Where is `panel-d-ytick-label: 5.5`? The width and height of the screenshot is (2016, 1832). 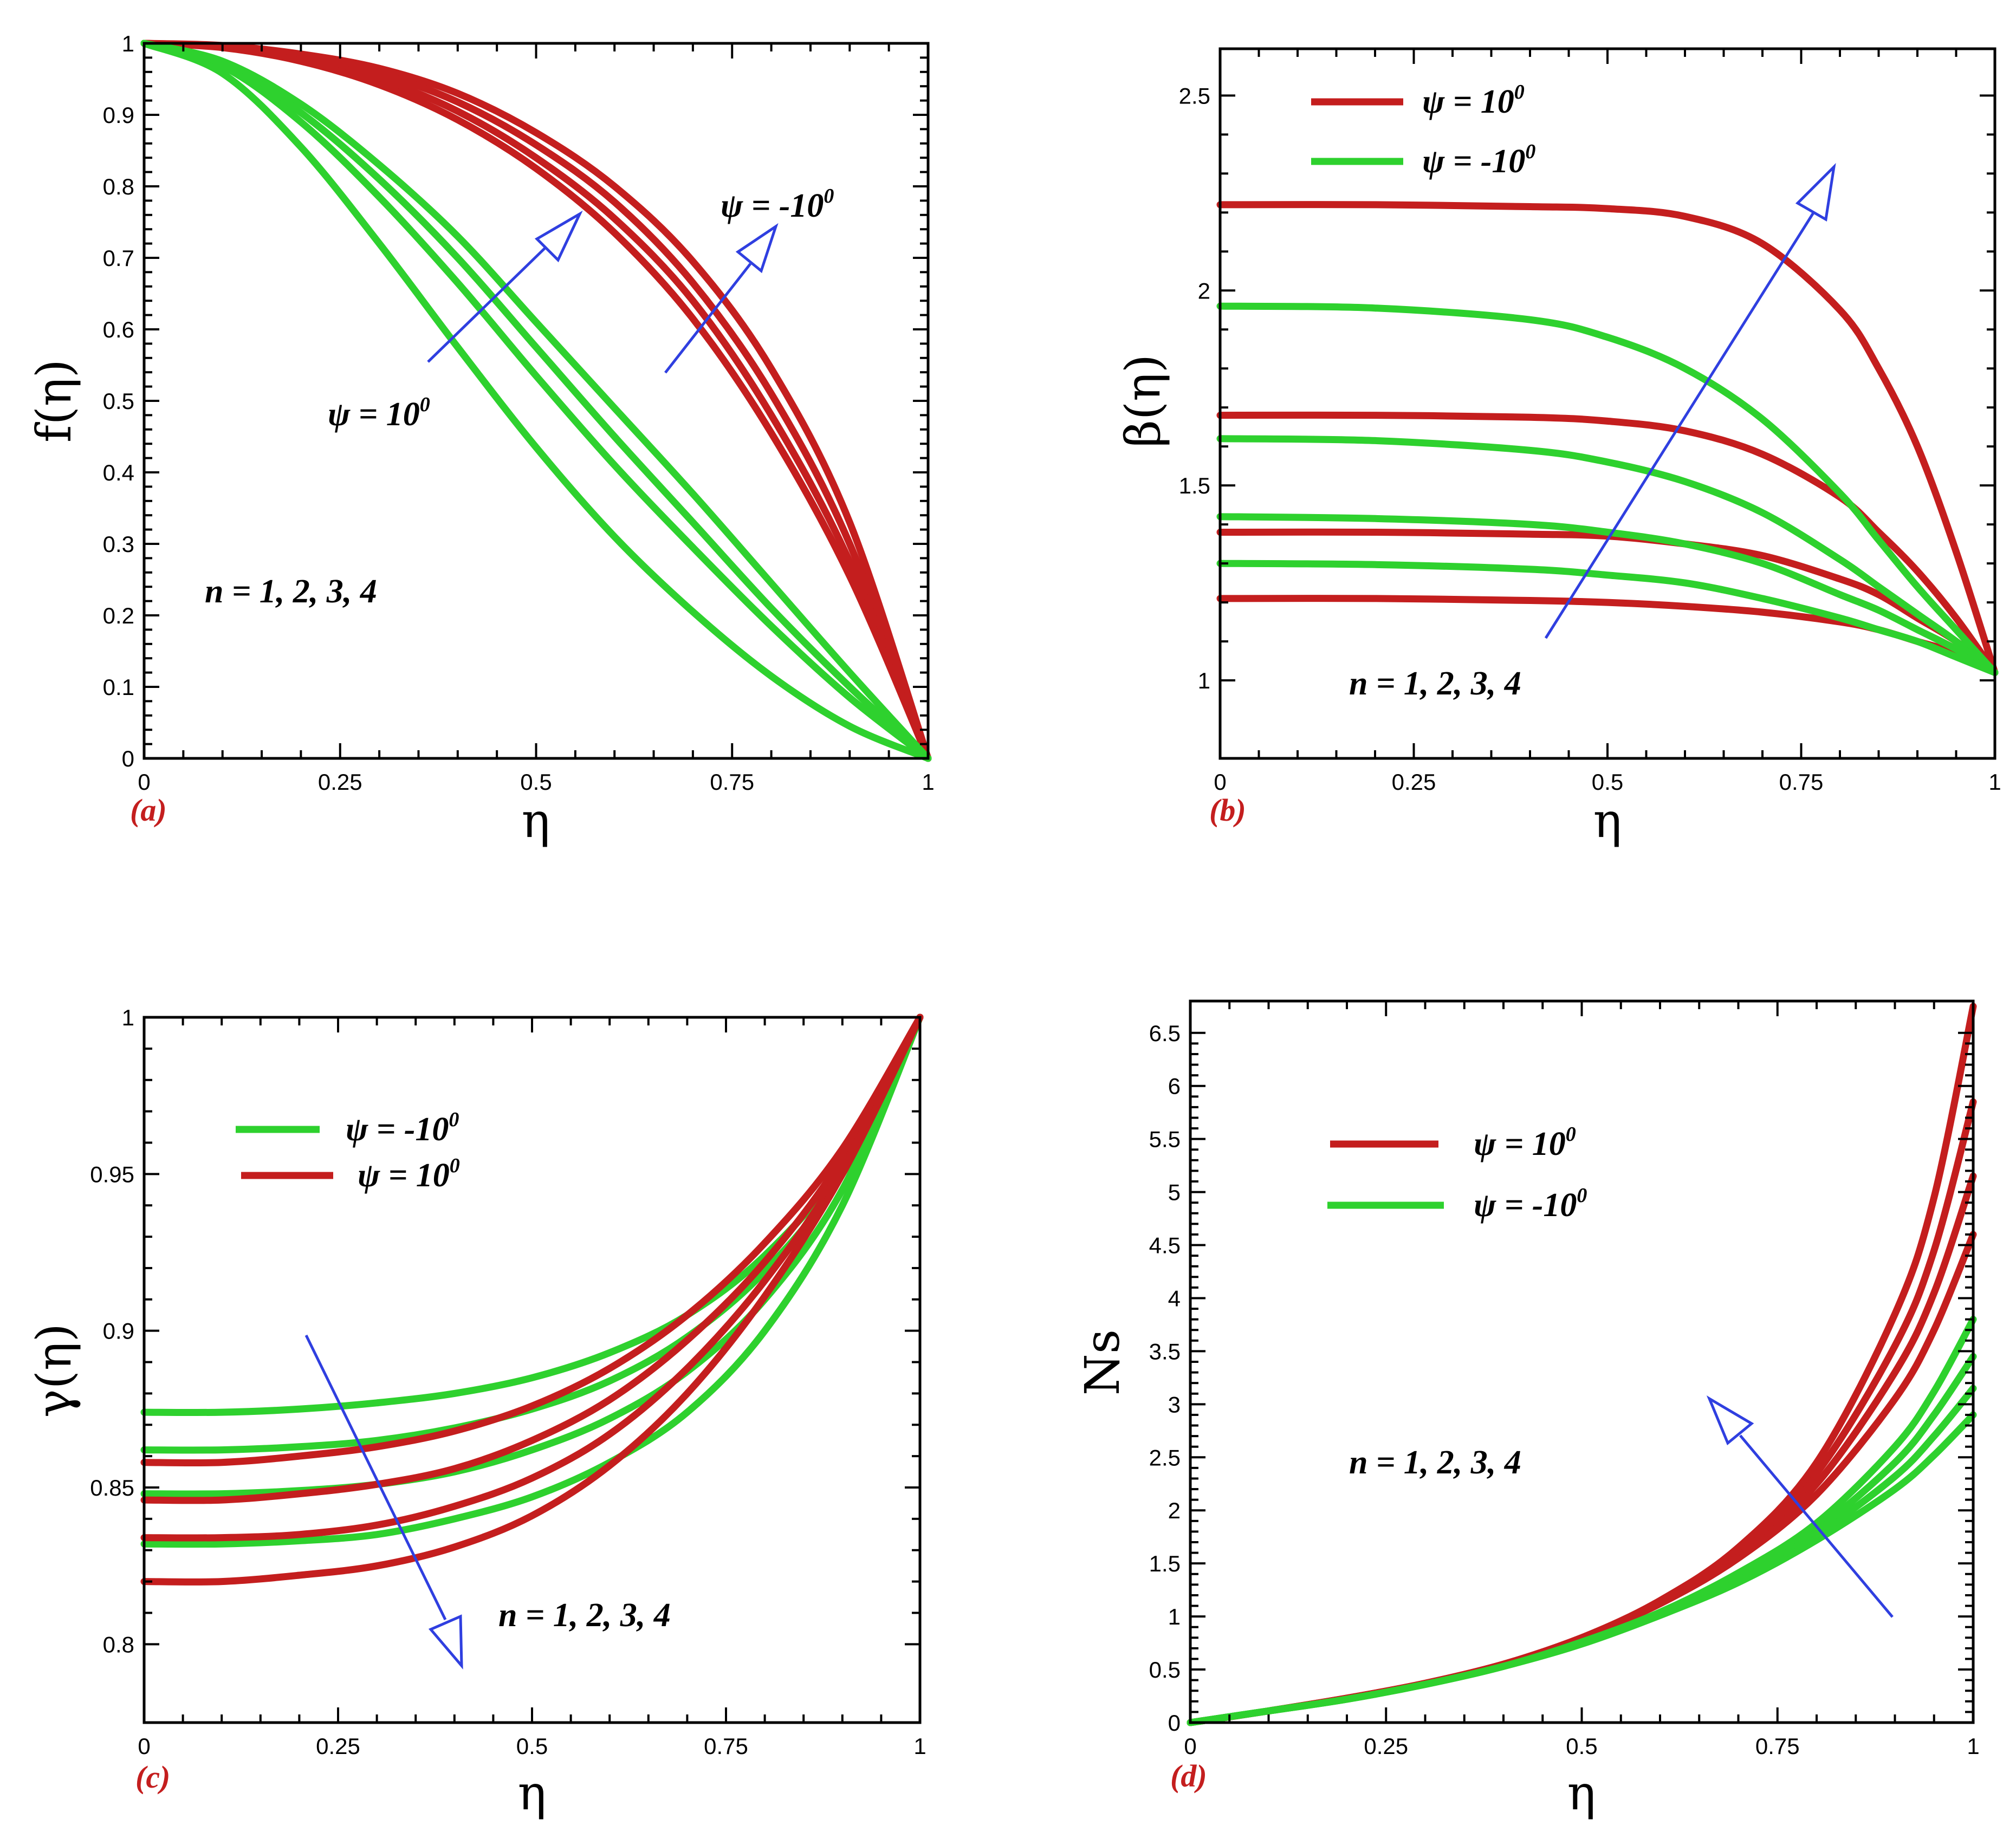
panel-d-ytick-label: 5.5 is located at coordinates (1165, 1139).